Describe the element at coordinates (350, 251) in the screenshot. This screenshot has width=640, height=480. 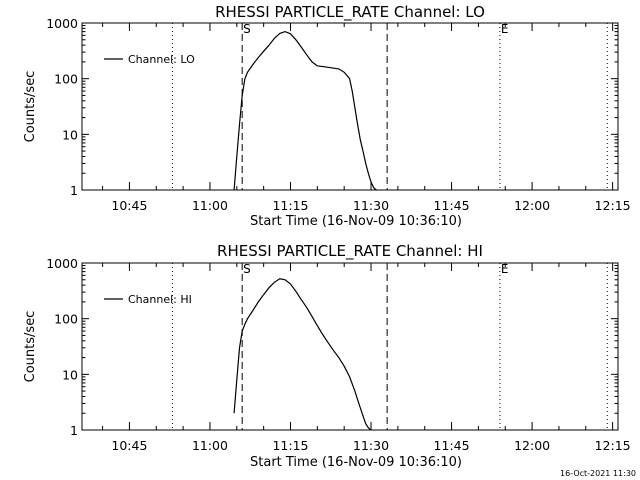
I see `chart-title: RHESSI PARTICLE_RATE Channel: HI` at that location.